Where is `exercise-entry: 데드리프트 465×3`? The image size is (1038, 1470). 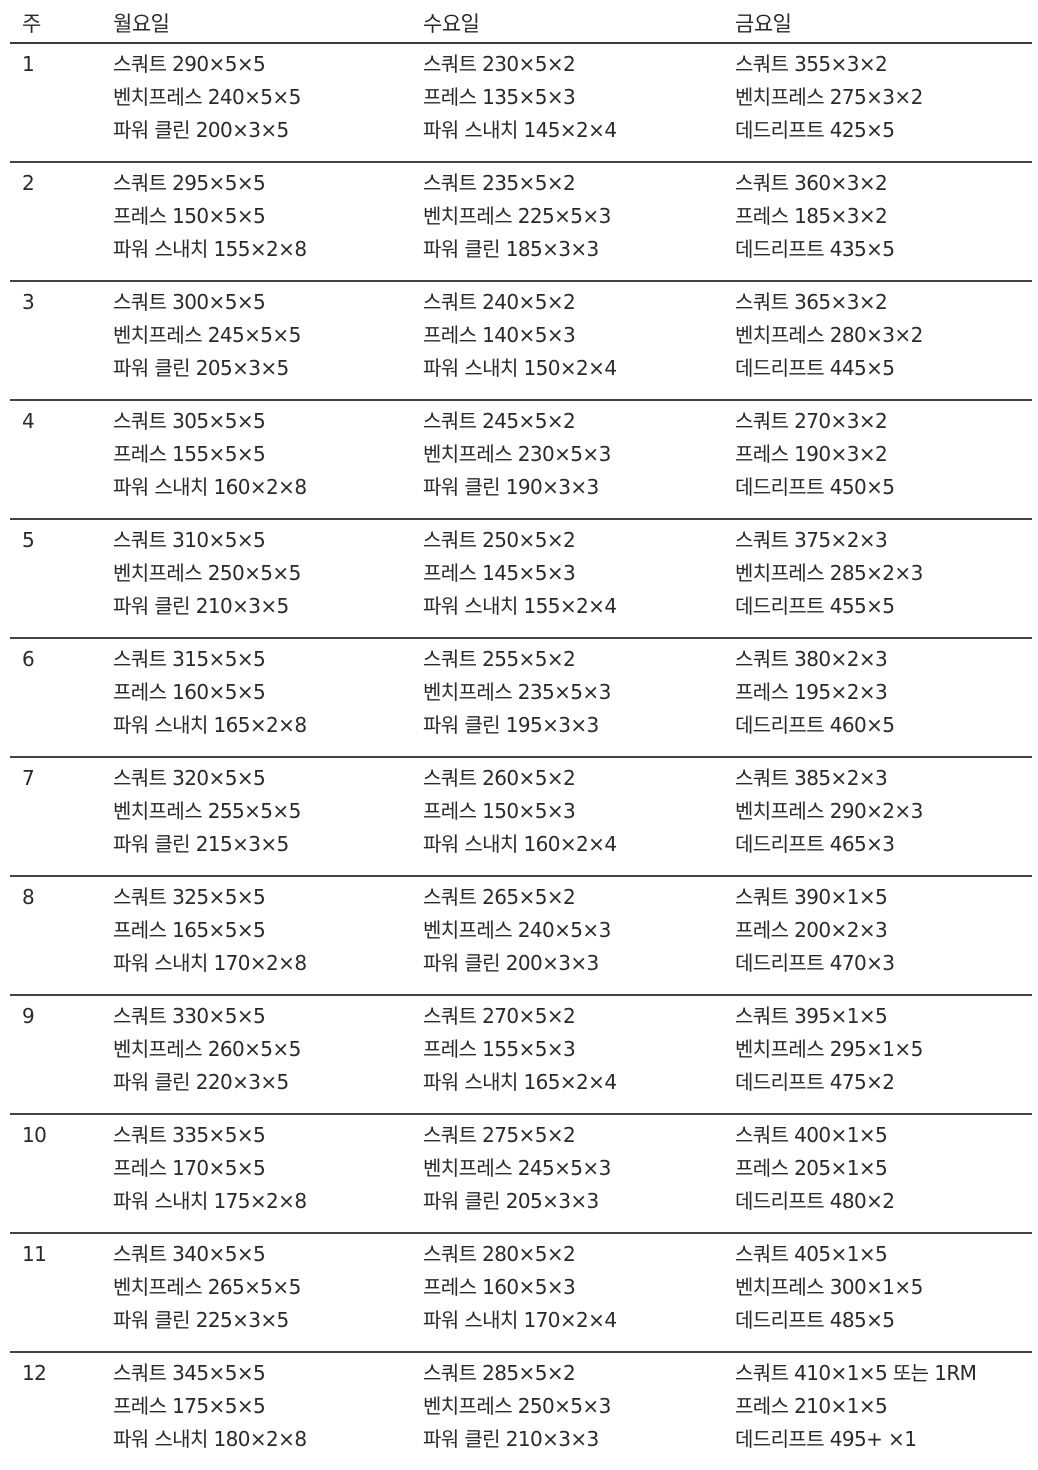 exercise-entry: 데드리프트 465×3 is located at coordinates (815, 844).